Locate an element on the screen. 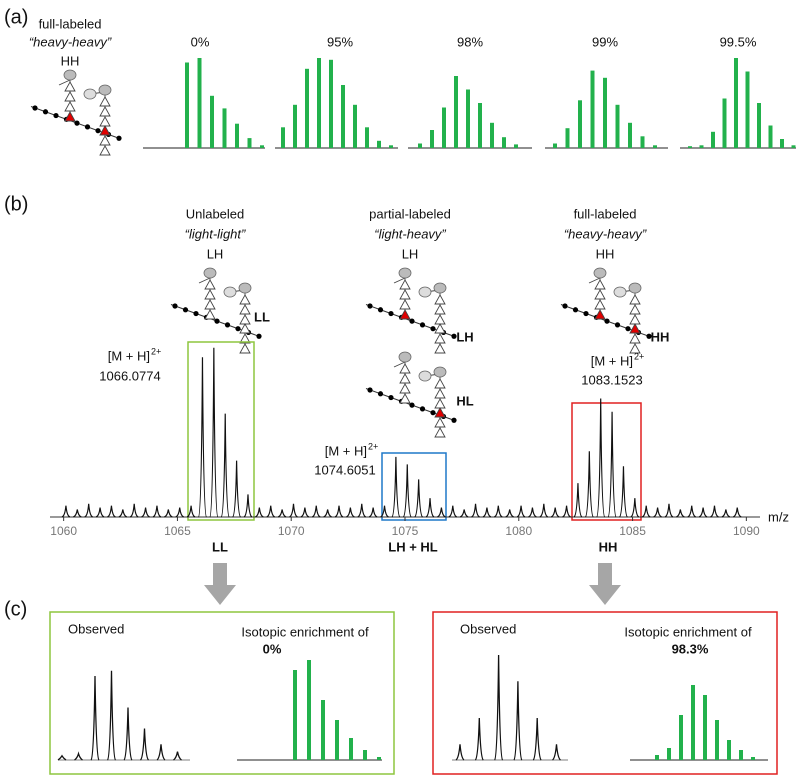  chart-title: 99% is located at coordinates (605, 41).